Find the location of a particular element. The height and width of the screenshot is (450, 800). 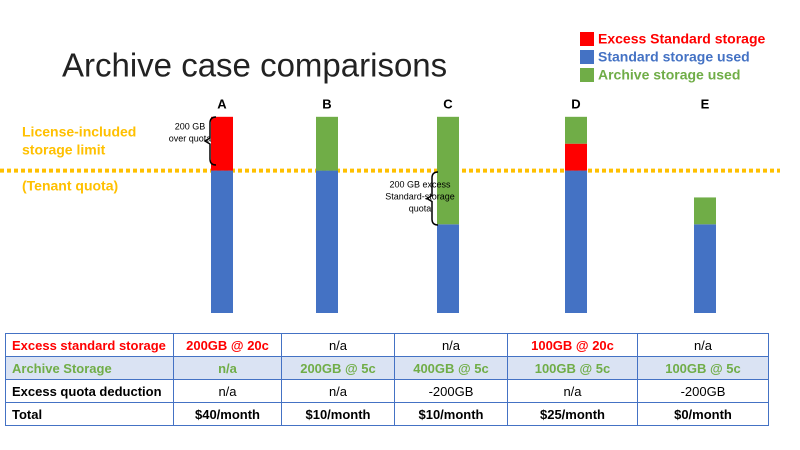

legend-label: Excess Standard storage is located at coordinates (682, 39).